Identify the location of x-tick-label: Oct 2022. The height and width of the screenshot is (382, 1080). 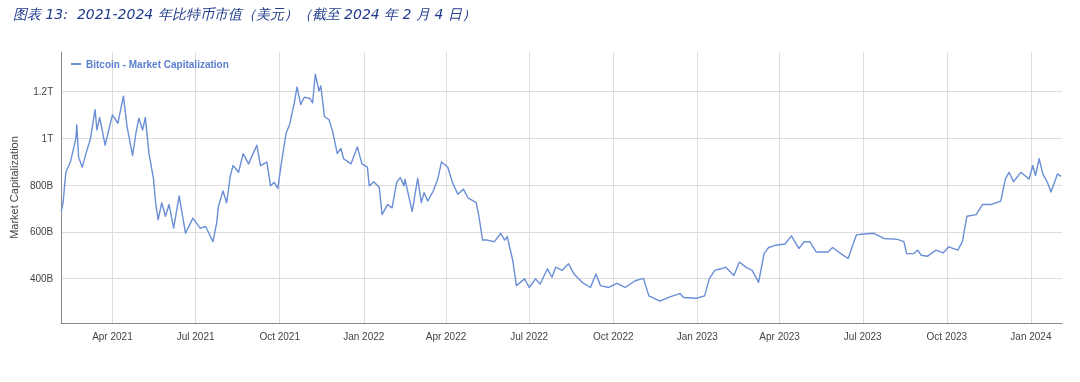
(613, 336).